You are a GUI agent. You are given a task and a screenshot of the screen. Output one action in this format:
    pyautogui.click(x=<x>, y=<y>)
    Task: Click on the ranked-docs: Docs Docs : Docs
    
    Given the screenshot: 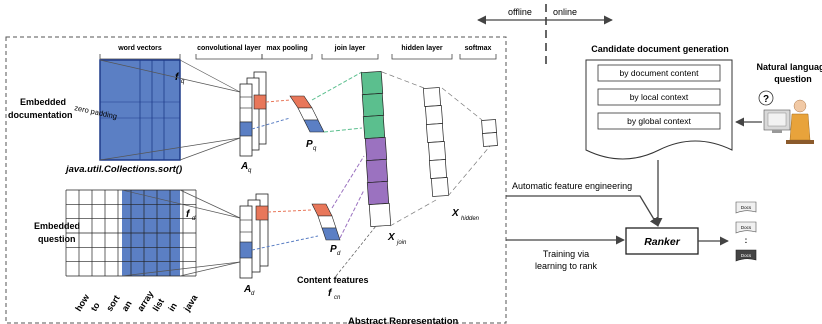 What is the action you would take?
    pyautogui.click(x=746, y=231)
    